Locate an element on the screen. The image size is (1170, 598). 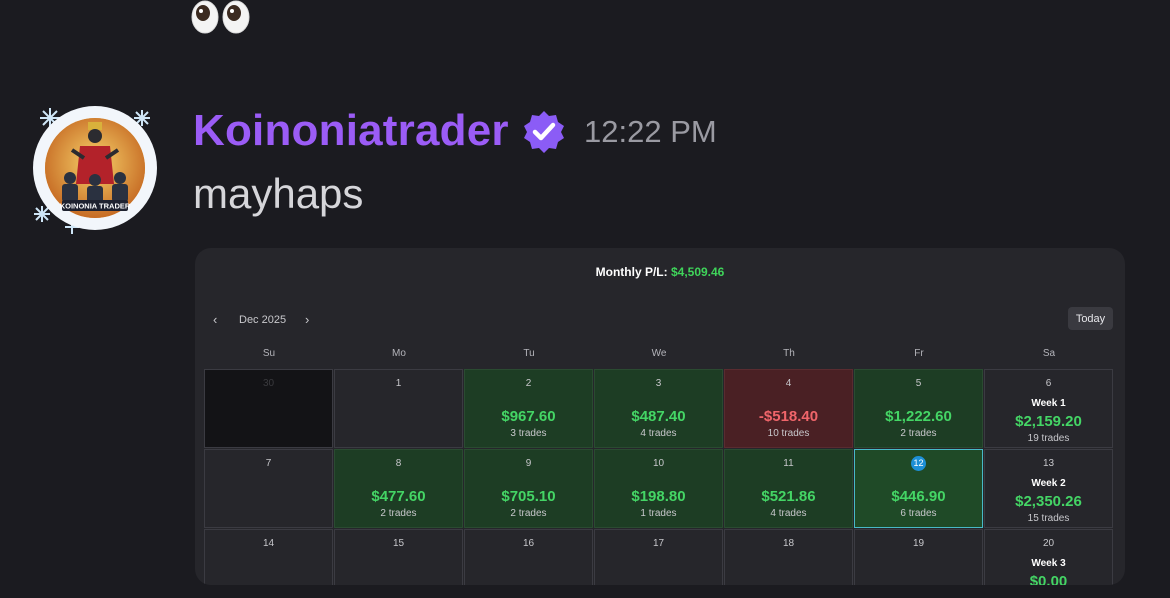
week-trade-count: 19 trades is located at coordinates (1048, 438).